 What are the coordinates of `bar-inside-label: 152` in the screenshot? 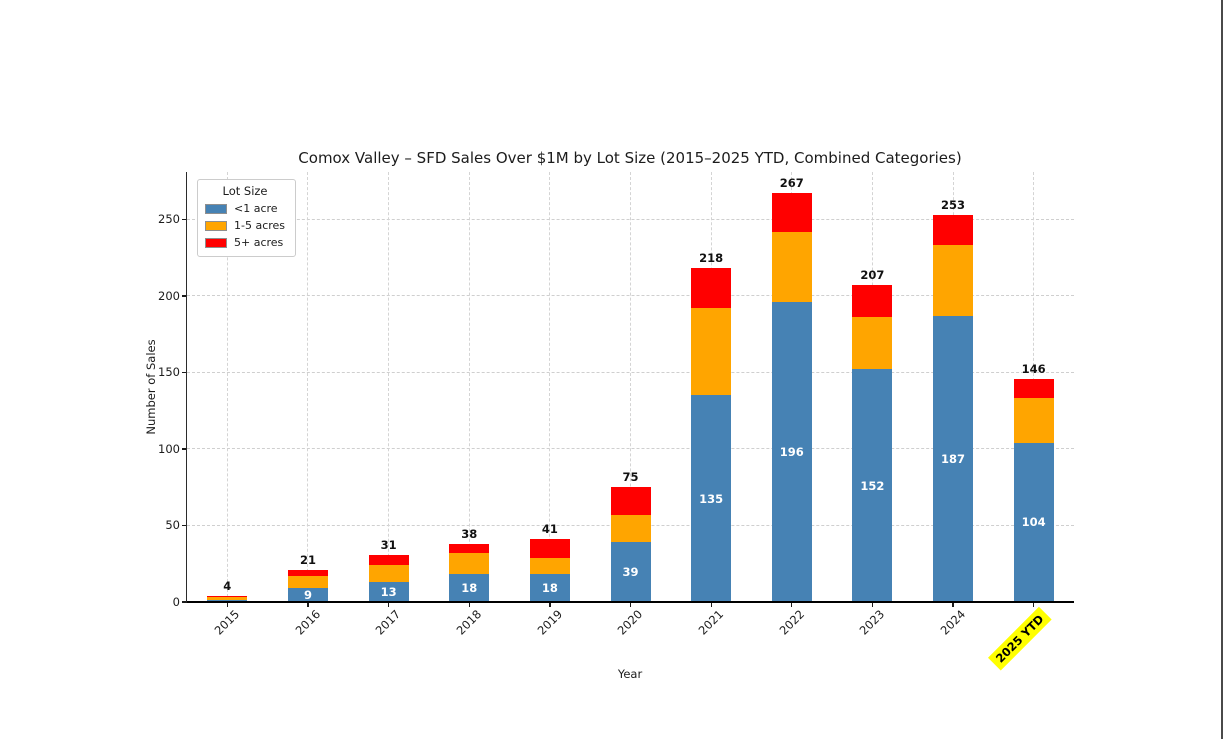 It's located at (872, 485).